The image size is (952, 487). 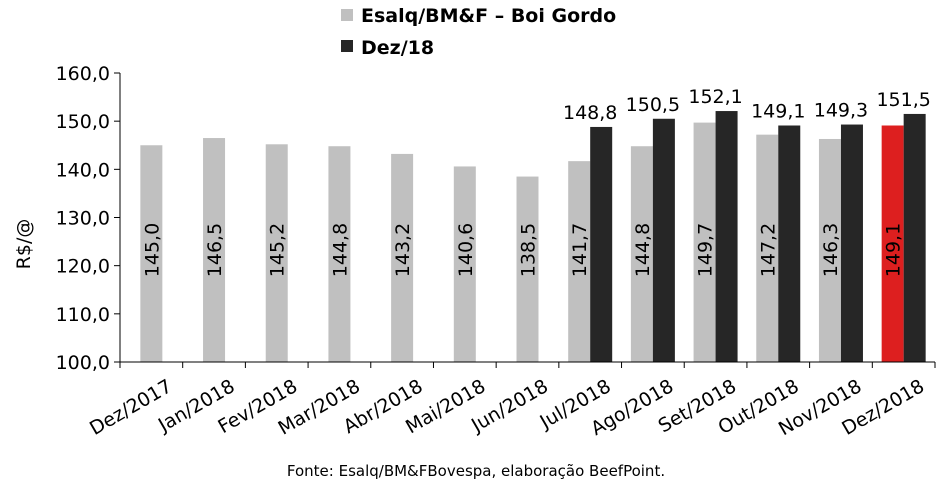 What do you see at coordinates (152, 250) in the screenshot?
I see `data-label-series-1: 145,0` at bounding box center [152, 250].